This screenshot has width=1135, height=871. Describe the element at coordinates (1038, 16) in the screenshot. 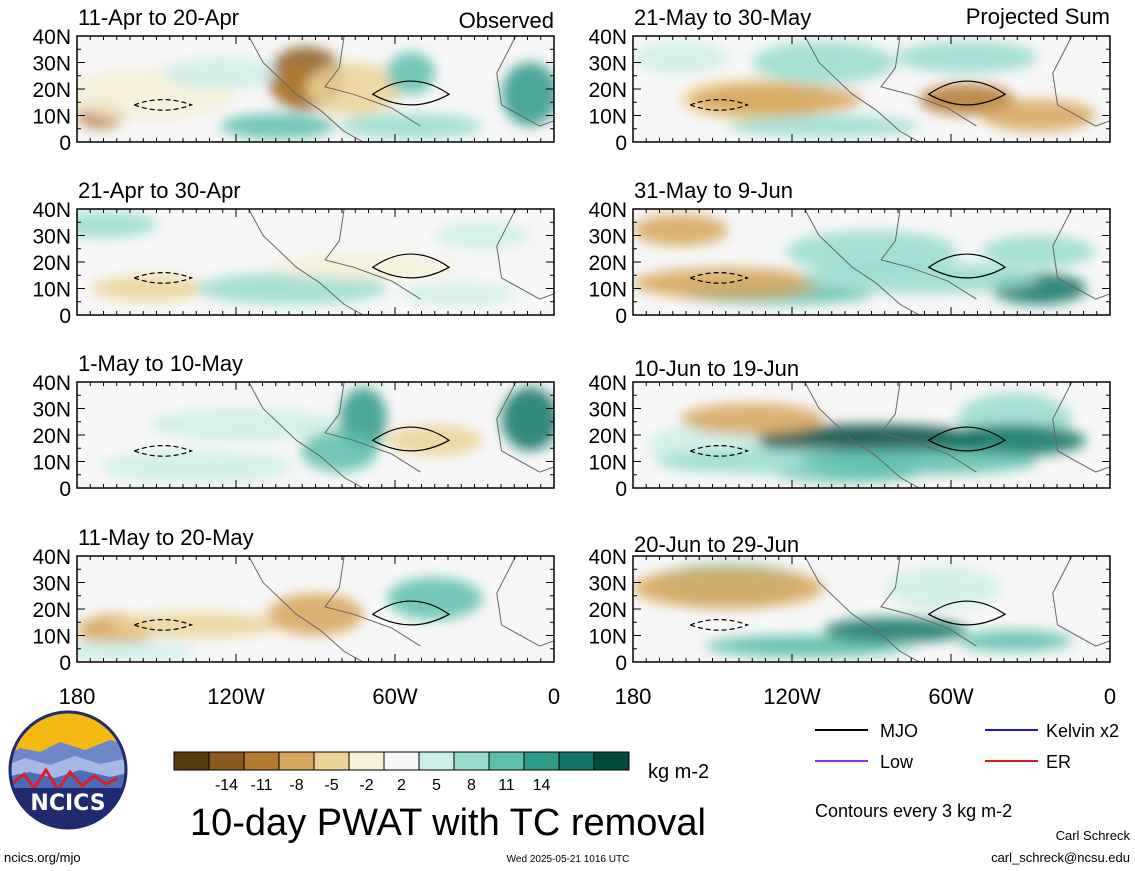

I see `projected-label: Projected Sum` at that location.